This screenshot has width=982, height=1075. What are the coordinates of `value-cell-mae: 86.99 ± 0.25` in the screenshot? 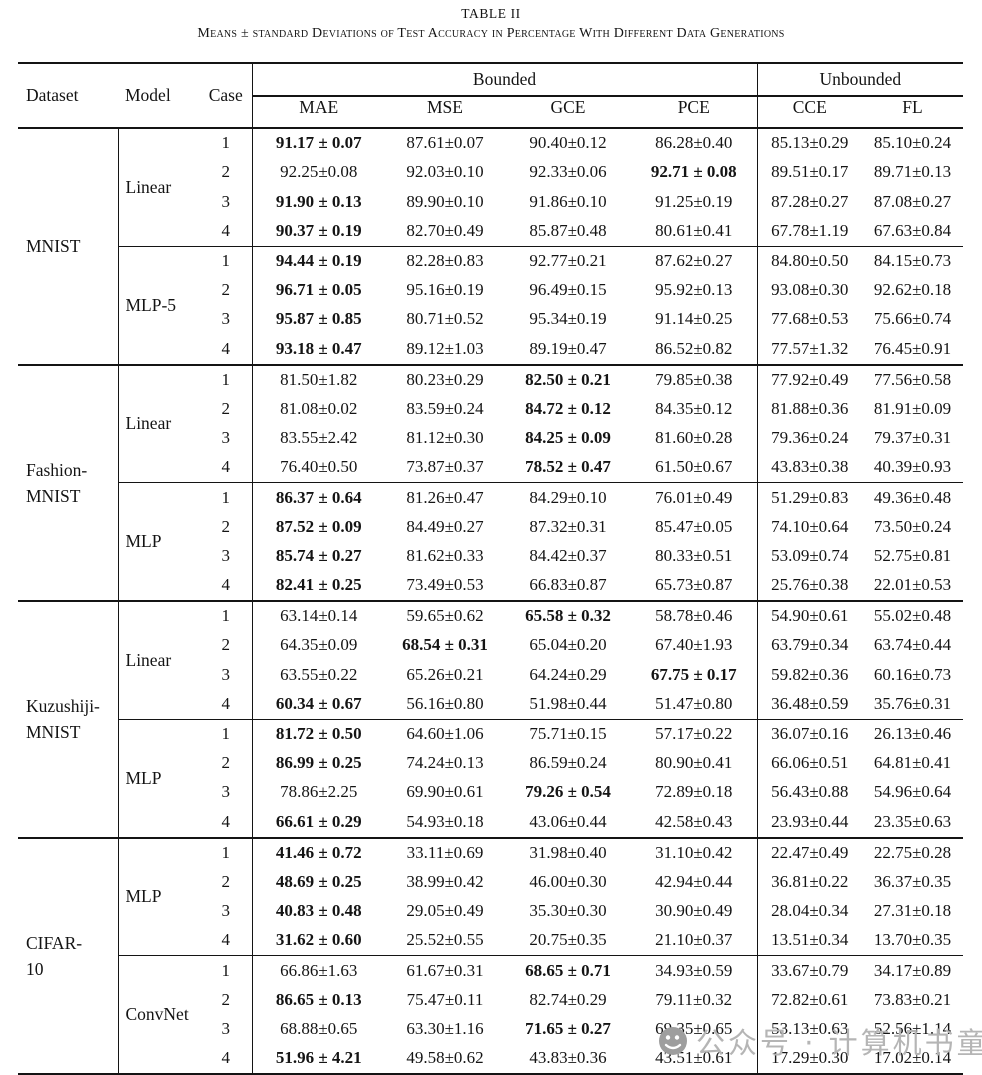 It's located at (318, 763).